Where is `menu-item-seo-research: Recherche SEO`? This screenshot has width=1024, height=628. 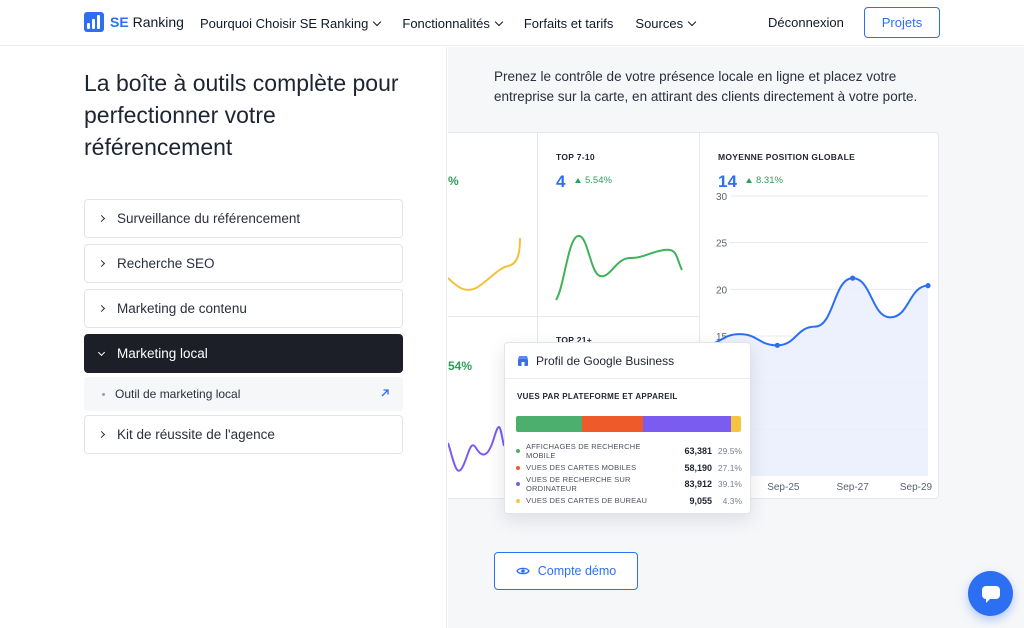 menu-item-seo-research: Recherche SEO is located at coordinates (243, 263).